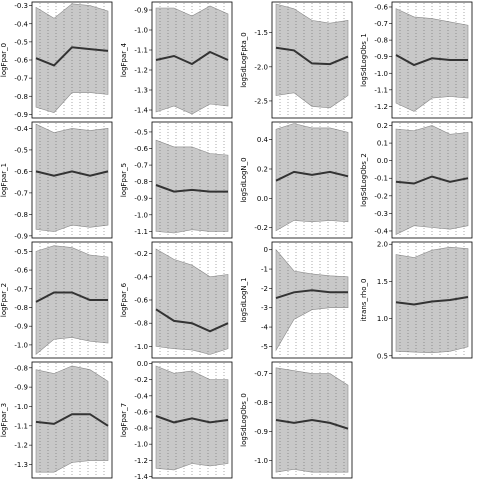  Describe the element at coordinates (264, 347) in the screenshot. I see `y-tick-label: -5` at that location.